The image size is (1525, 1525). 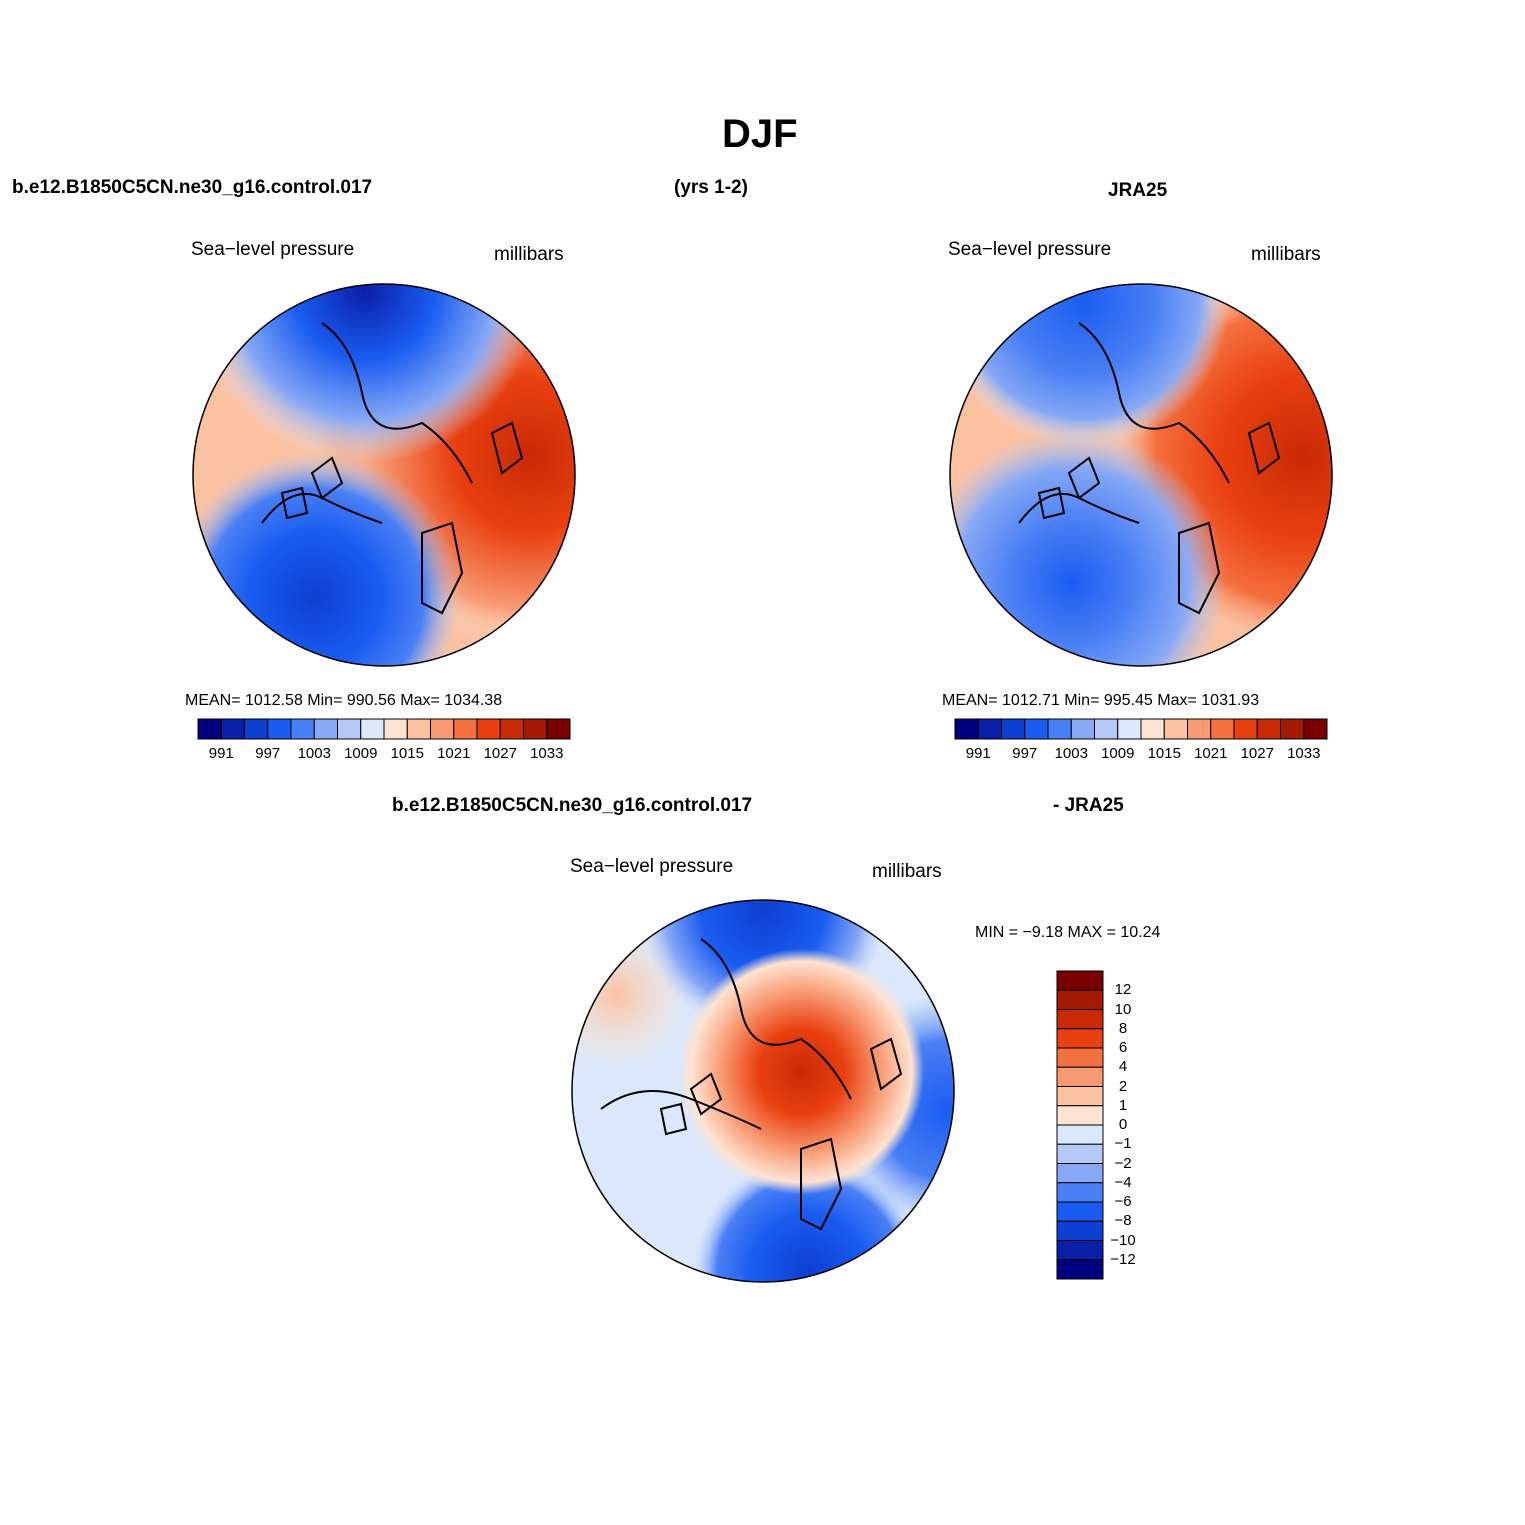 What do you see at coordinates (1123, 990) in the screenshot?
I see `colorbar-tick-label: 12` at bounding box center [1123, 990].